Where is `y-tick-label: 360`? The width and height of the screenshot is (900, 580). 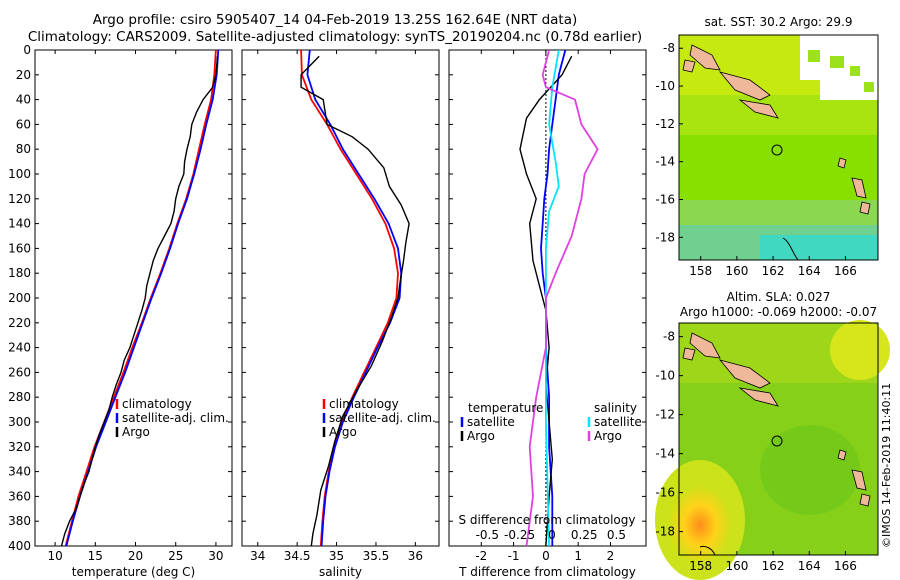 y-tick-label: 360 is located at coordinates (19, 496).